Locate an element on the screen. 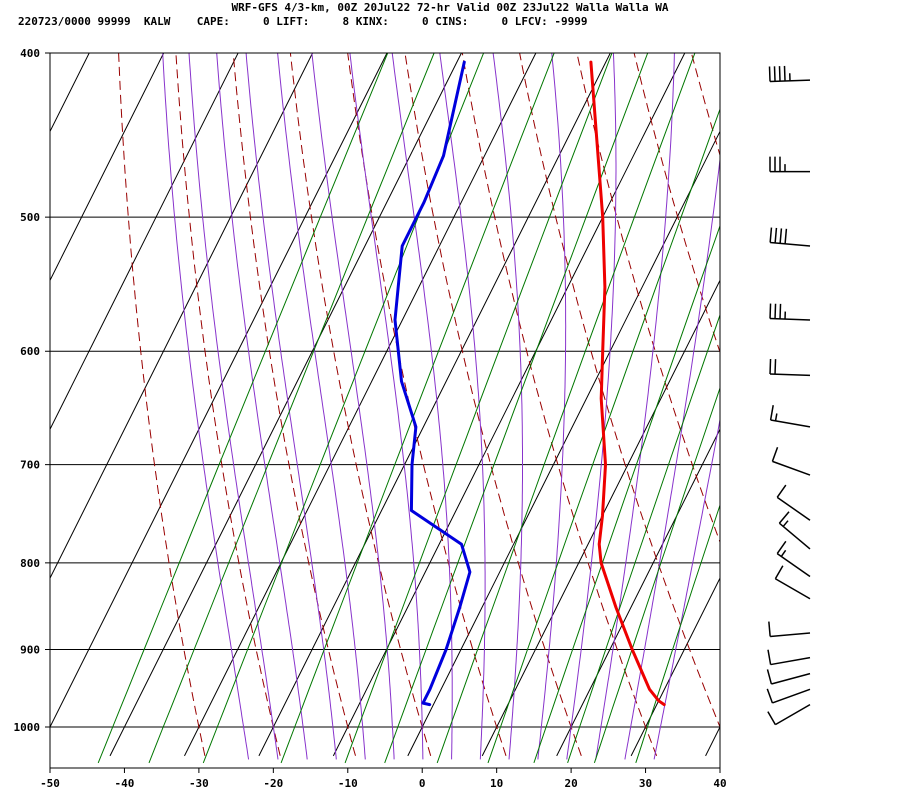 Image resolution: width=900 pixels, height=800 pixels. x-tick-label: 0 is located at coordinates (422, 783).